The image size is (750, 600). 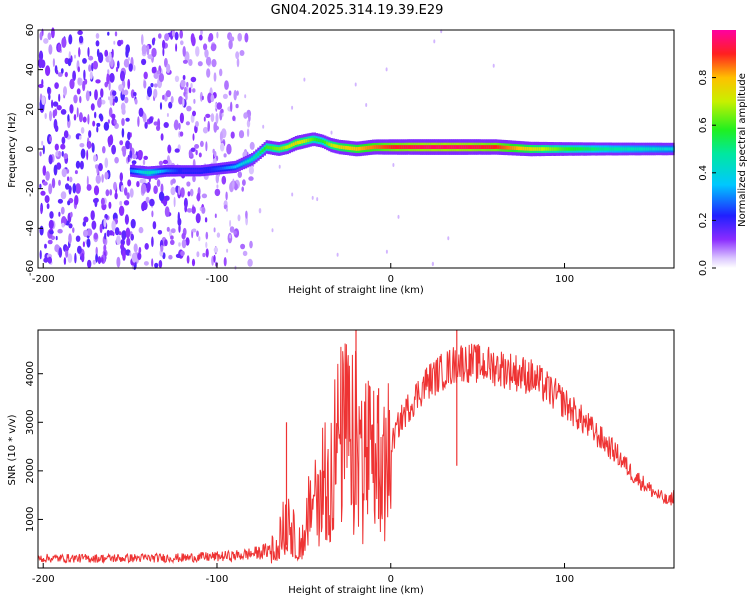 What do you see at coordinates (43, 279) in the screenshot?
I see `x-tick-label: -200` at bounding box center [43, 279].